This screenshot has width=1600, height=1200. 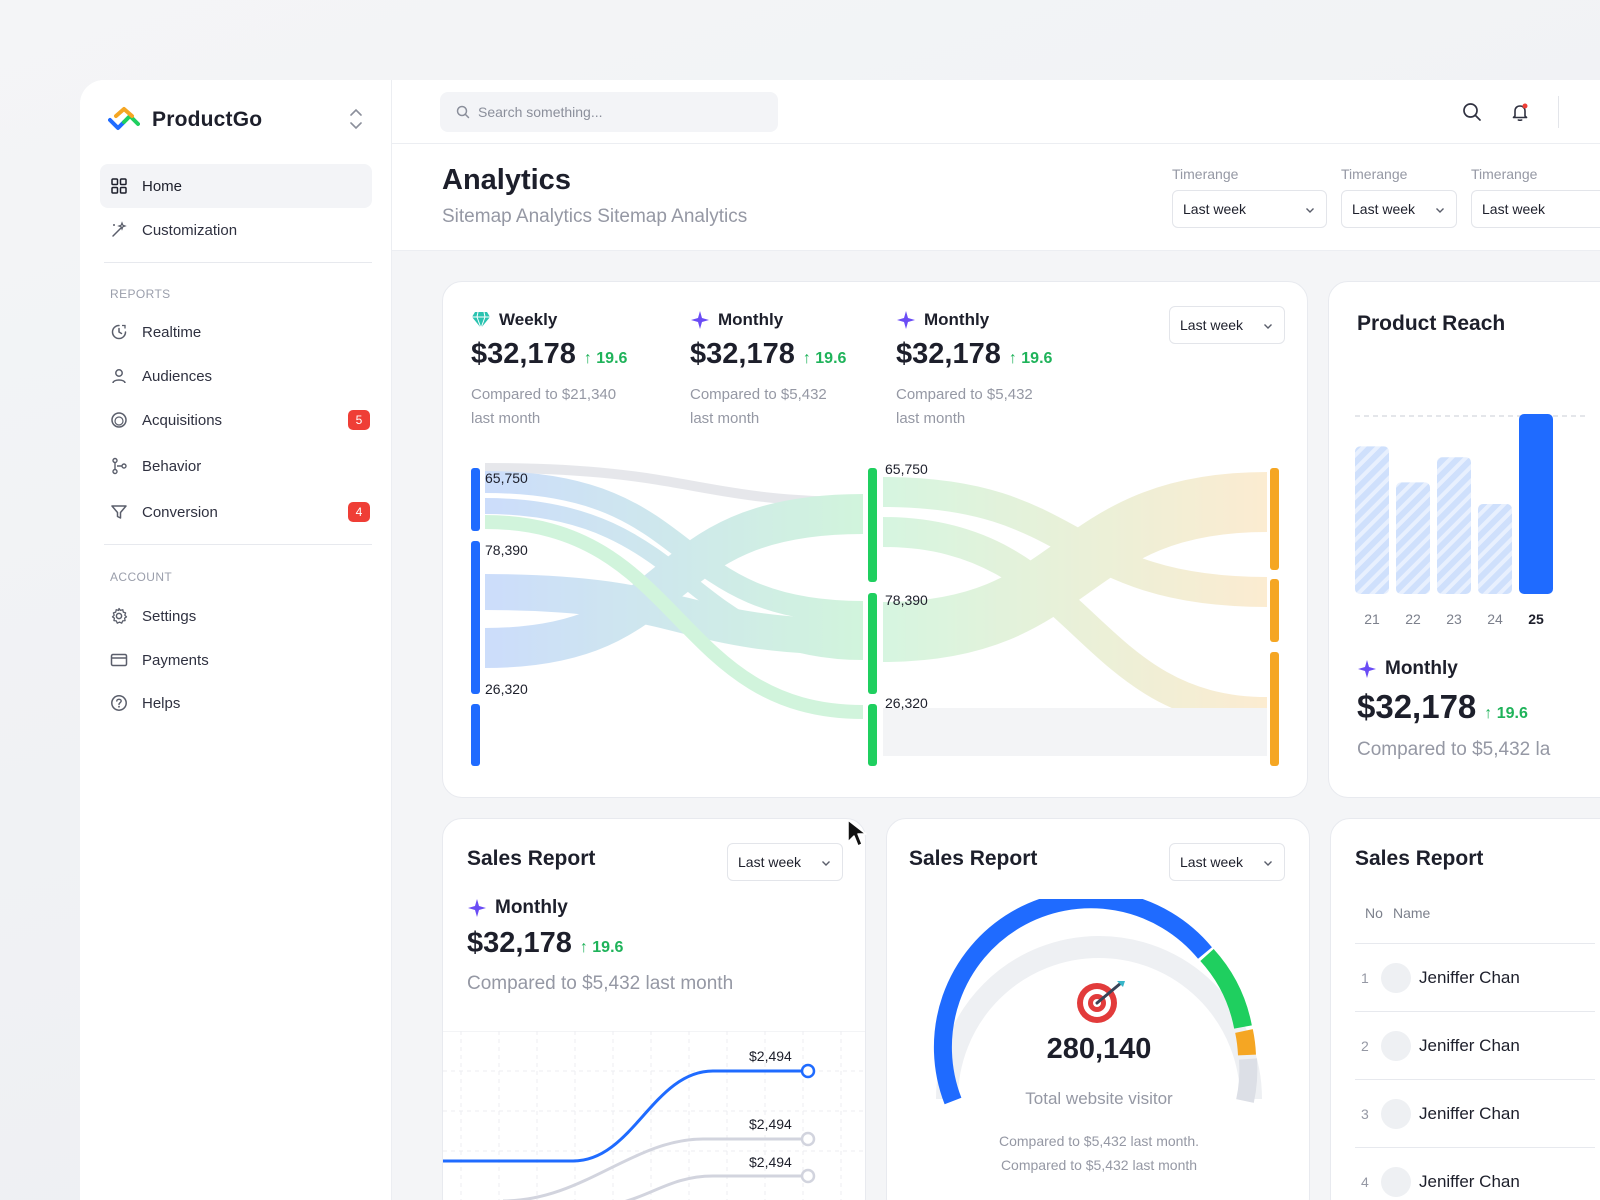 What do you see at coordinates (238, 262) in the screenshot?
I see `sidebar-divider` at bounding box center [238, 262].